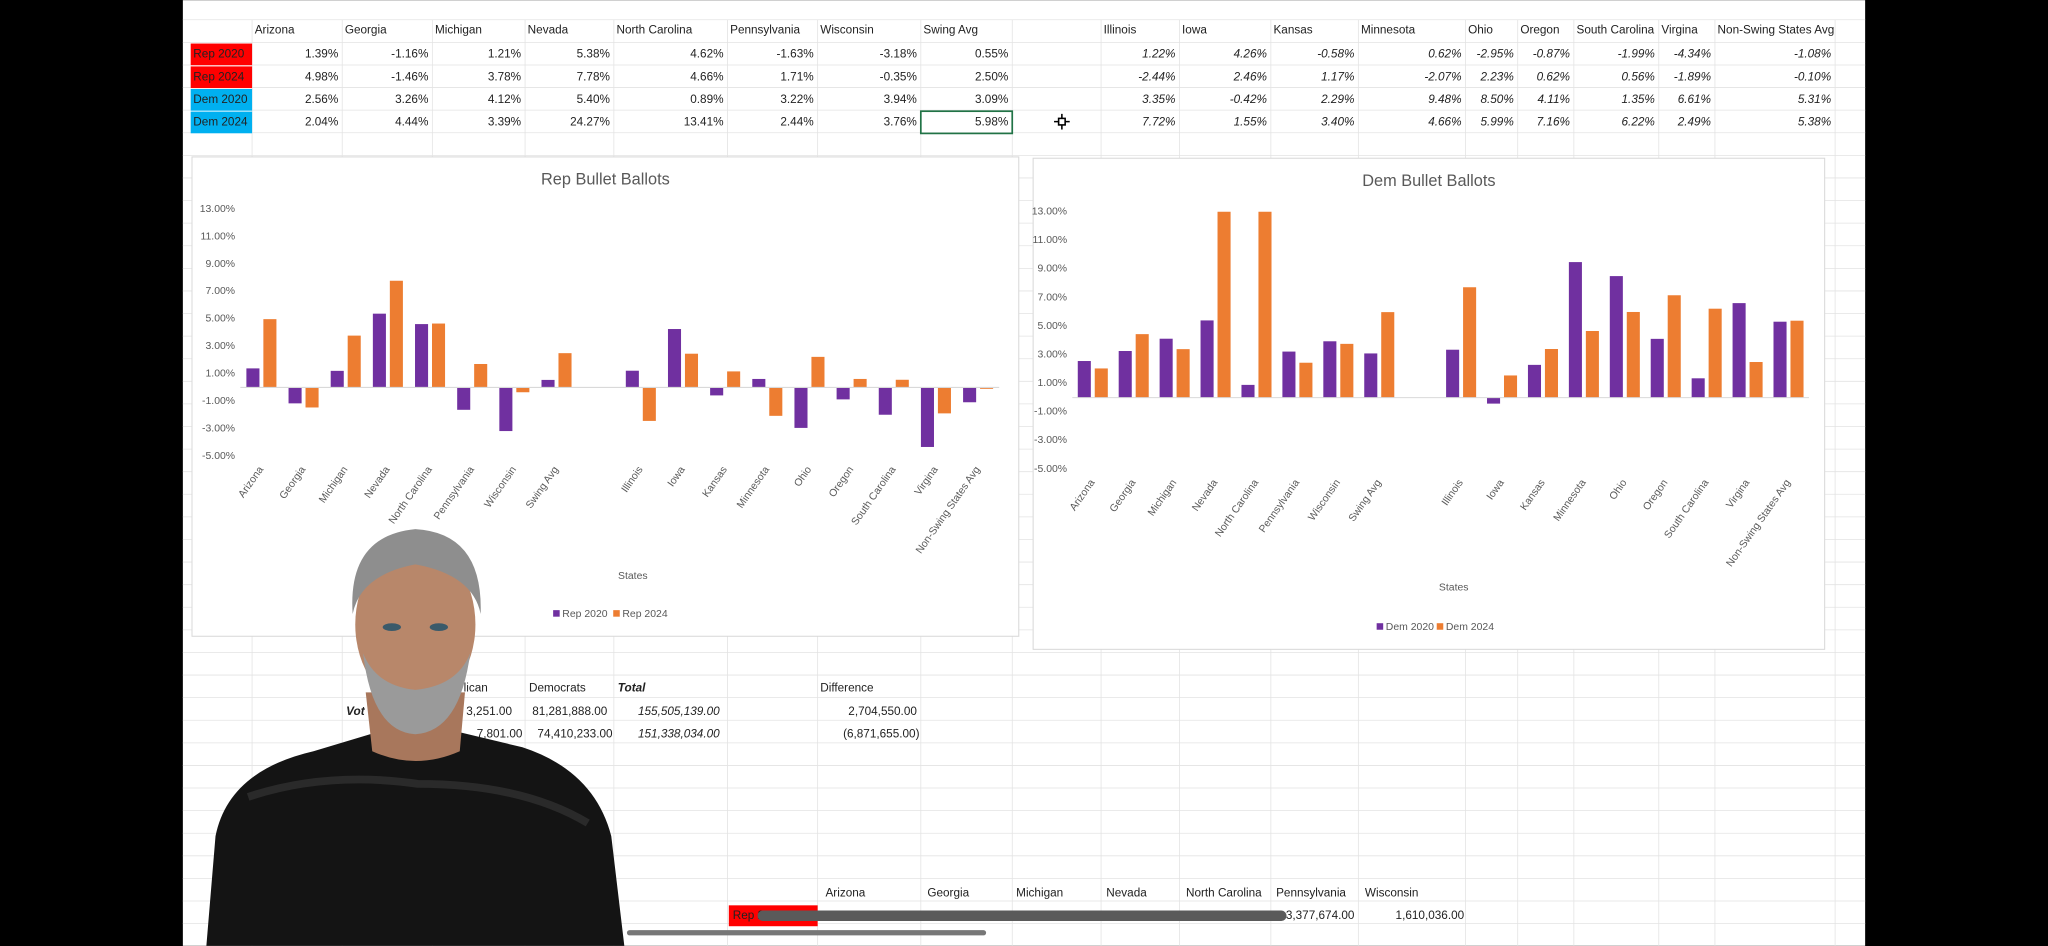 The width and height of the screenshot is (2048, 946). What do you see at coordinates (899, 76) in the screenshot?
I see `cell: -0.35%` at bounding box center [899, 76].